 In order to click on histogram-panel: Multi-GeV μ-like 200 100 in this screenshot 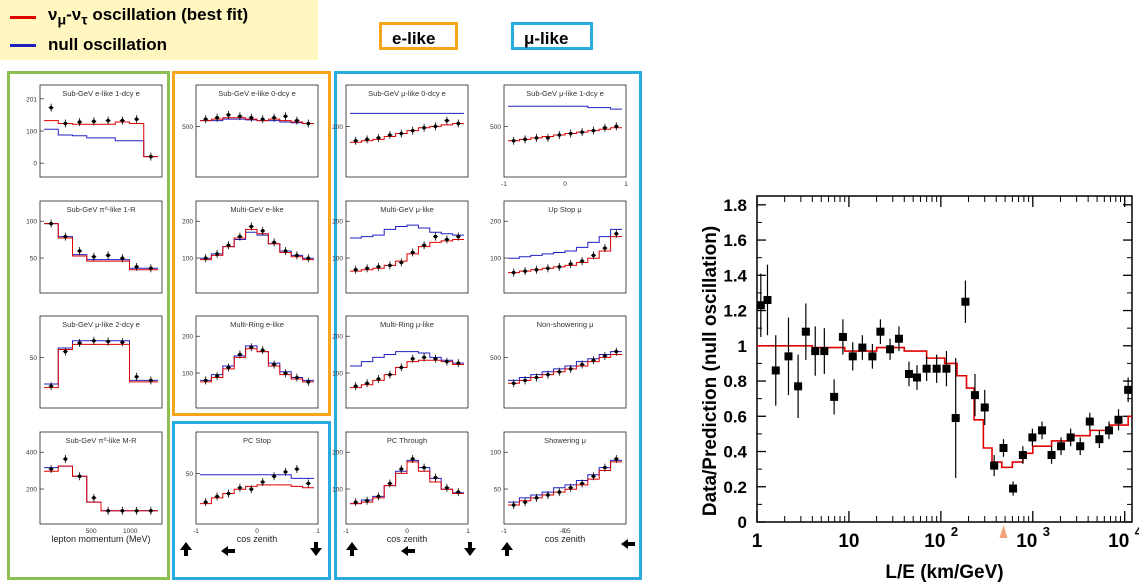, I will do `click(400, 247)`.